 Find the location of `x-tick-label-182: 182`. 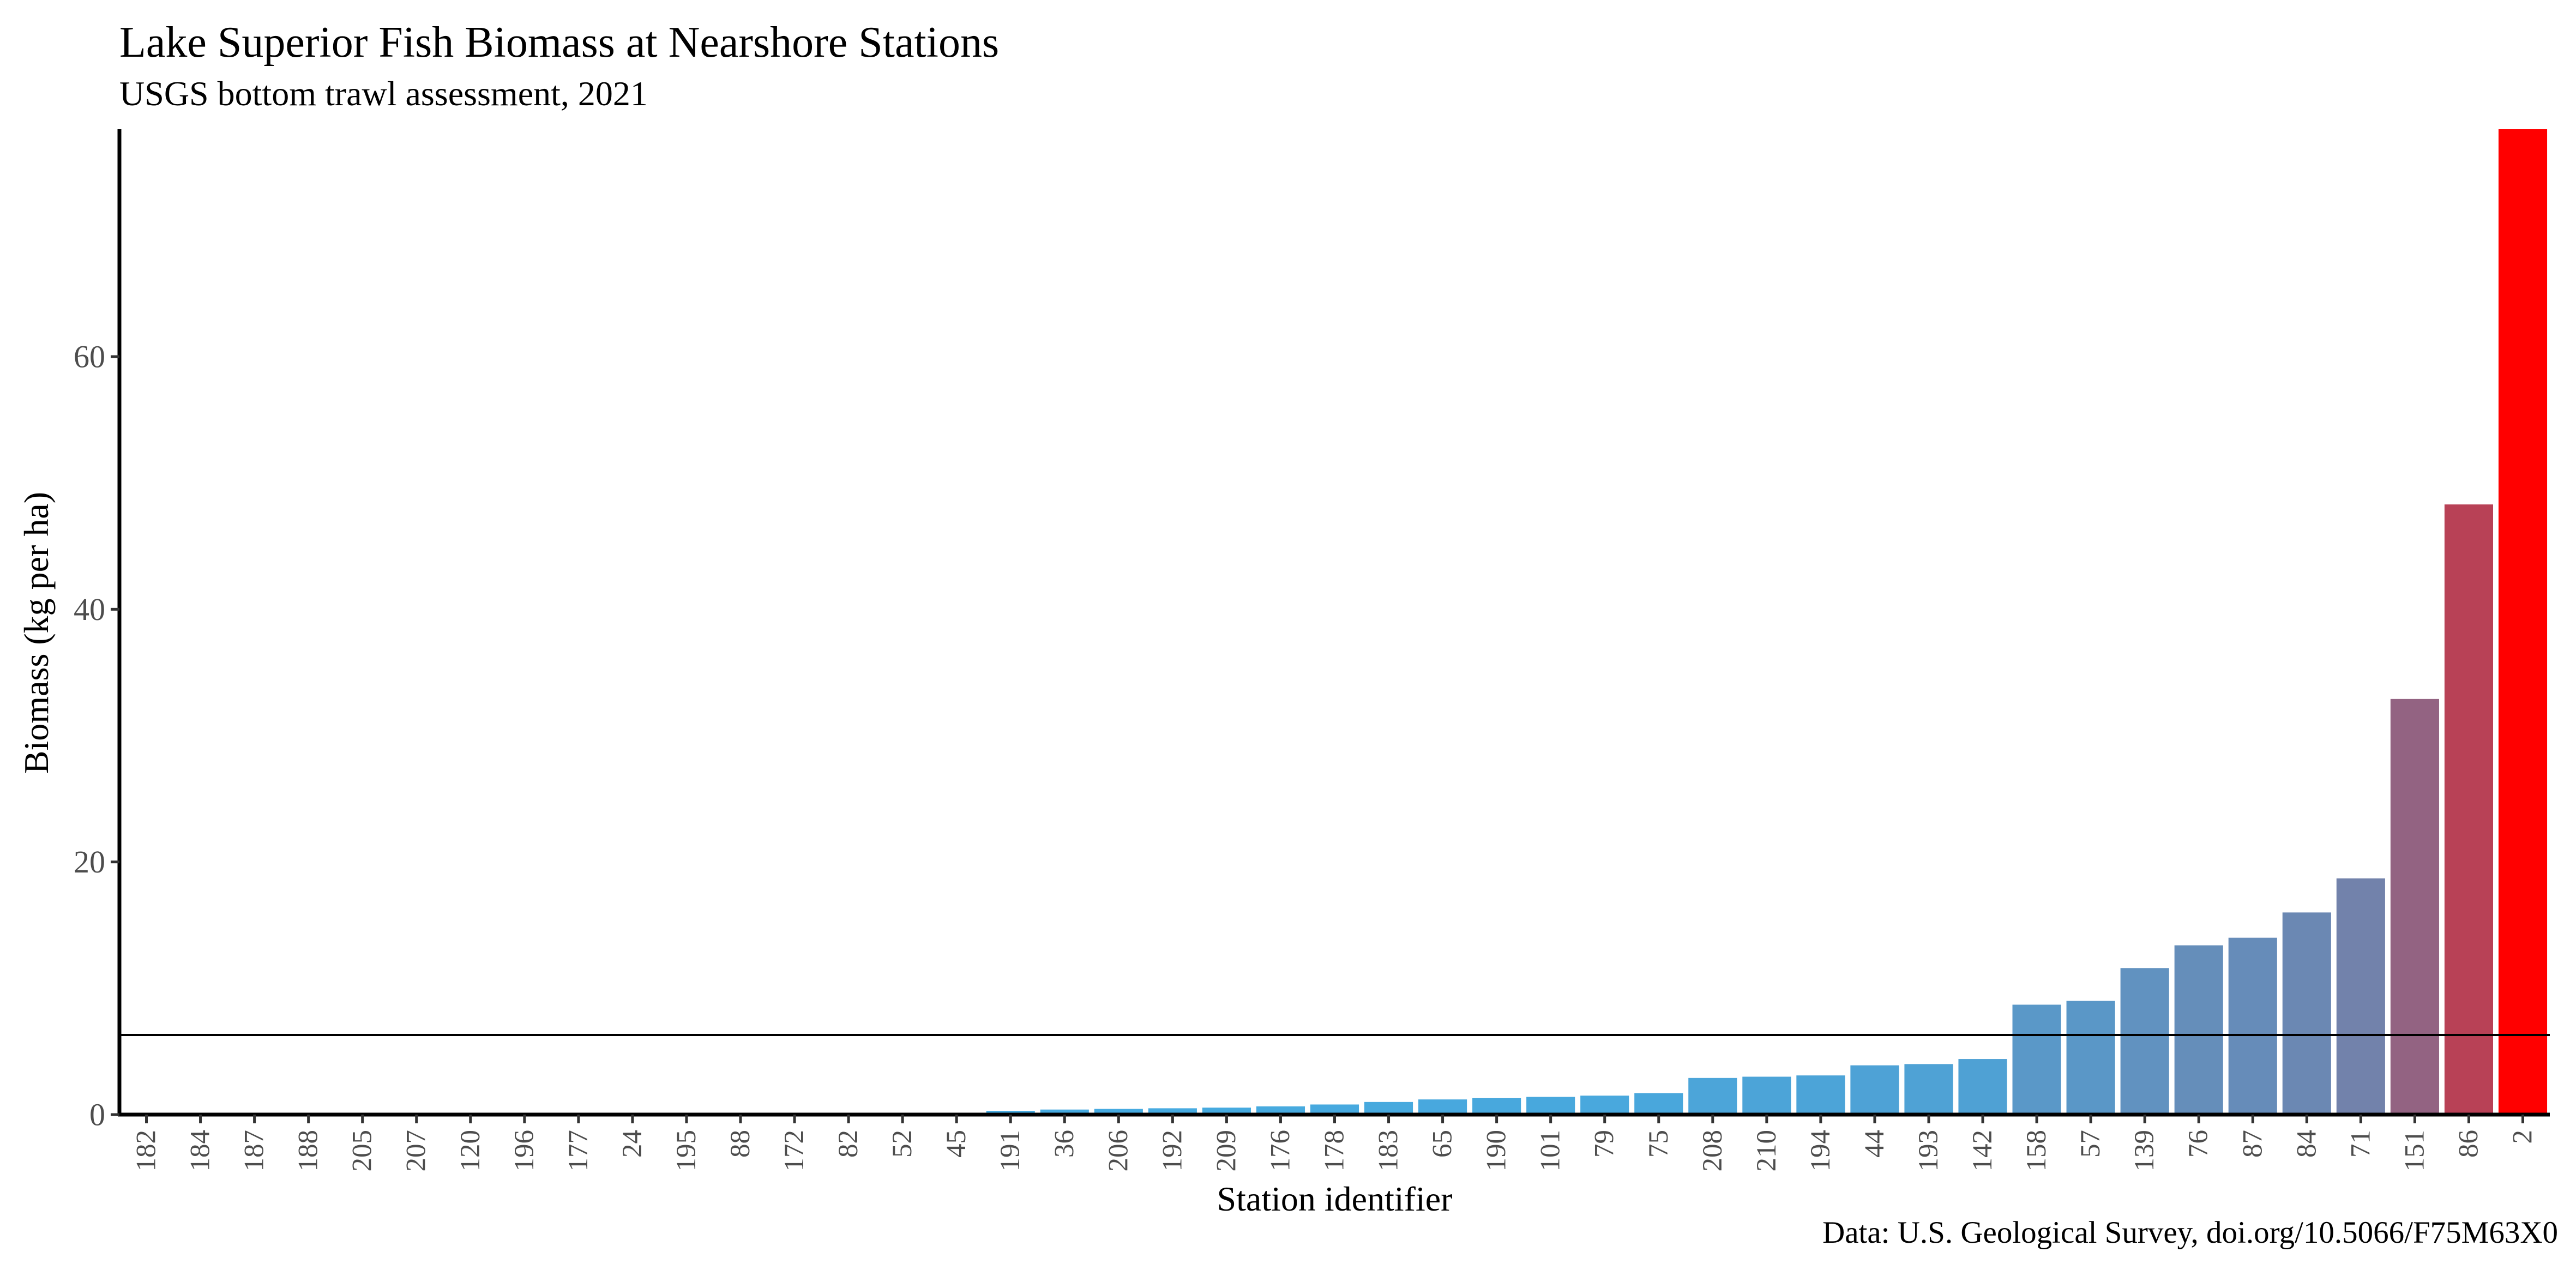

x-tick-label-182: 182 is located at coordinates (146, 1151).